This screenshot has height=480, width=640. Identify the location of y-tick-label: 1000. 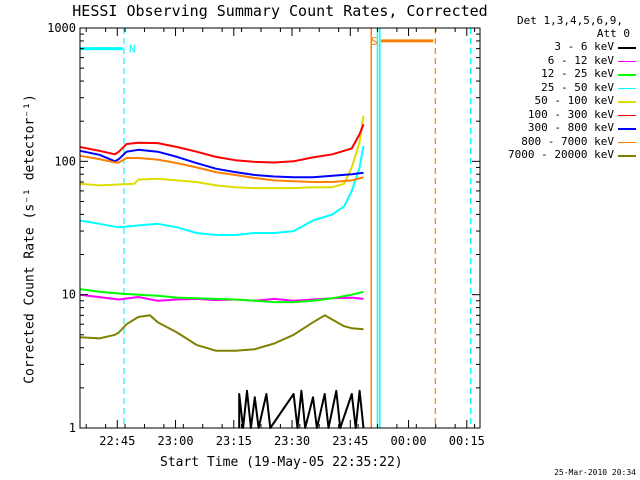
(61, 28).